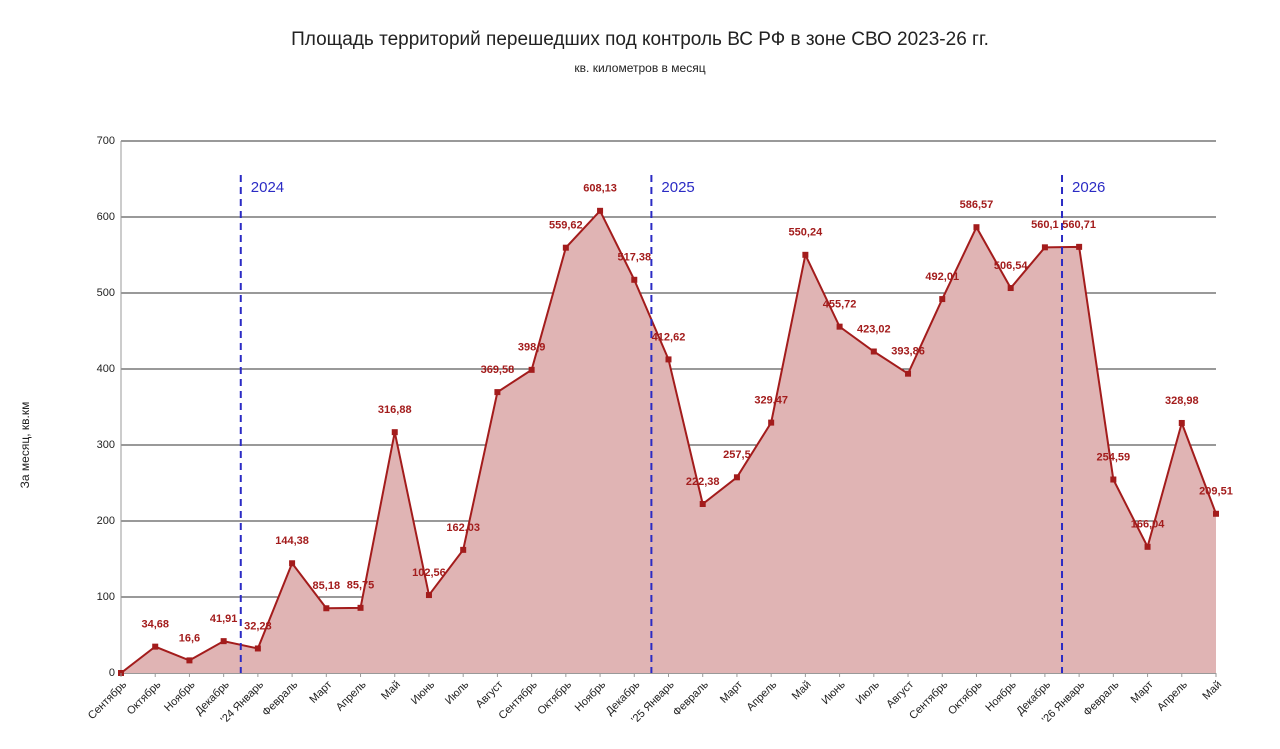  What do you see at coordinates (1045, 225) in the screenshot?
I see `value-label: 560,1` at bounding box center [1045, 225].